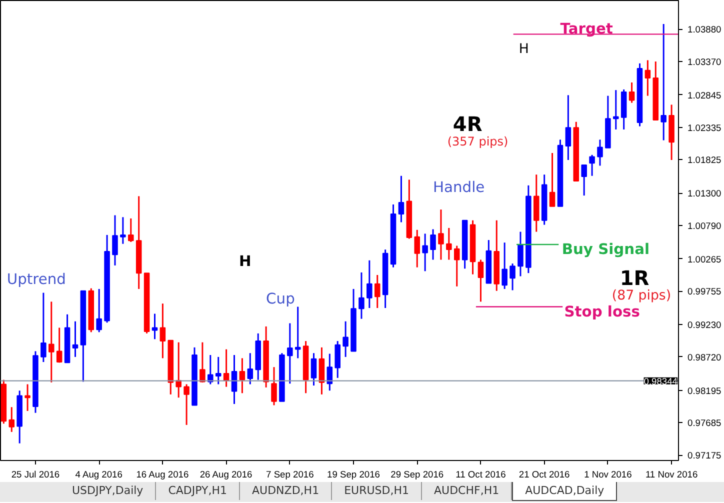  Describe the element at coordinates (705, 127) in the screenshot. I see `y-tick-label: 1.02335` at that location.